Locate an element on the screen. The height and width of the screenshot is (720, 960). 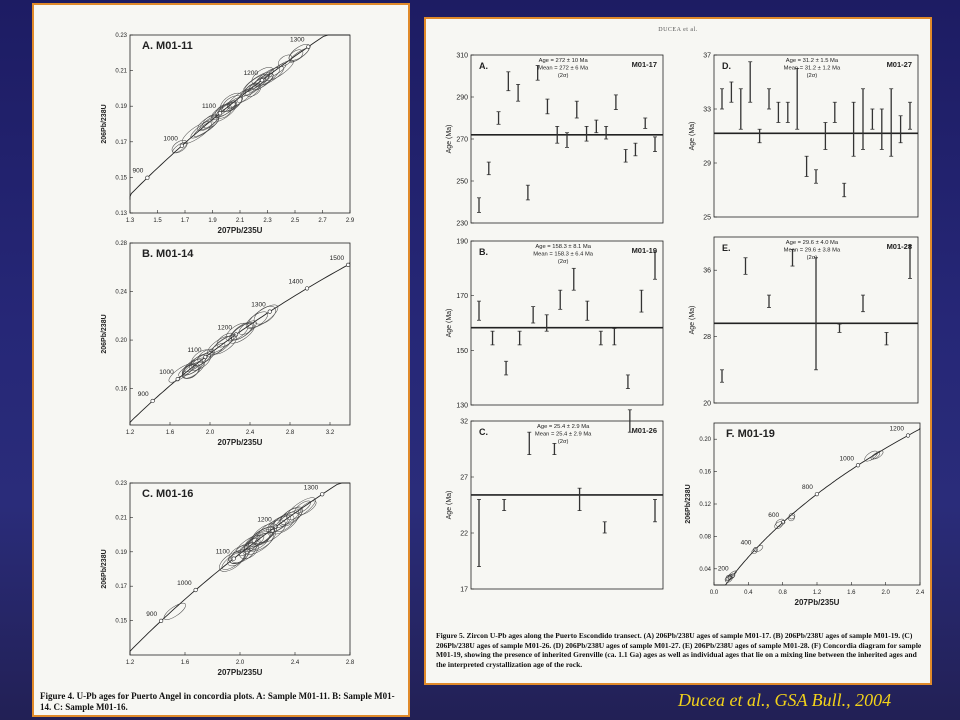
y-tick-label: 0.19 is located at coordinates (121, 107).